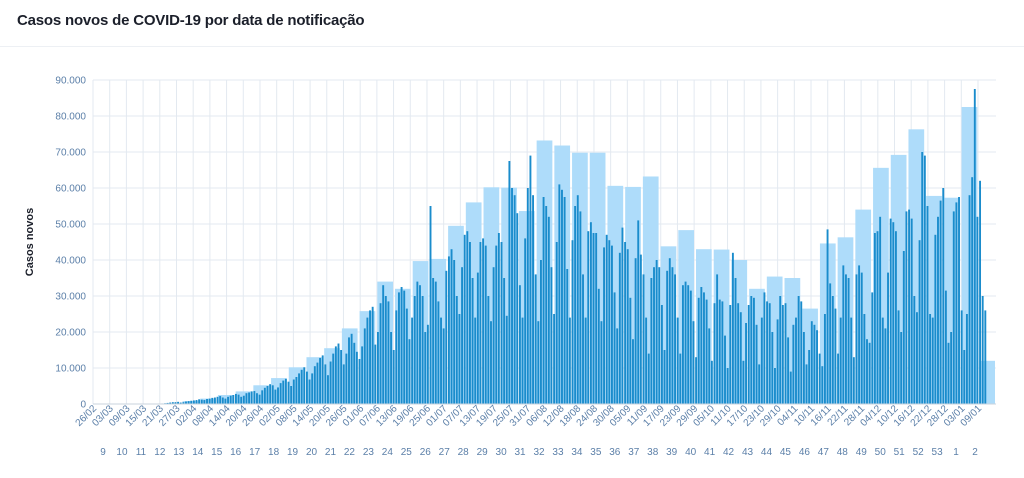 The width and height of the screenshot is (1024, 478). I want to click on x-week-label: 23, so click(369, 452).